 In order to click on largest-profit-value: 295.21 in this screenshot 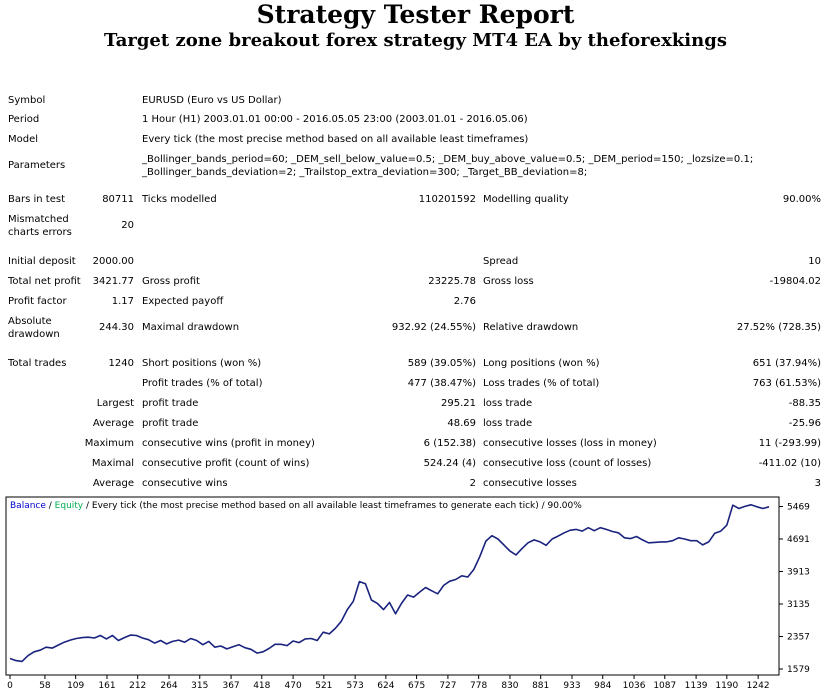, I will do `click(458, 403)`.